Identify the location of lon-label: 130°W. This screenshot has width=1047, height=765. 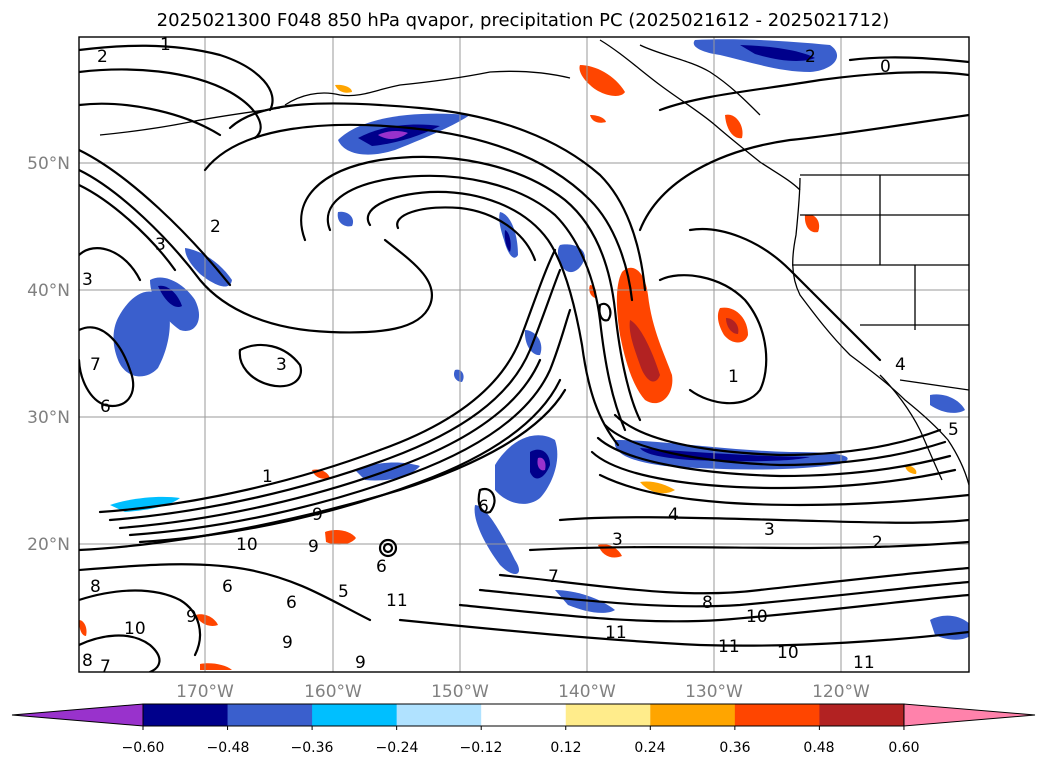
(714, 692).